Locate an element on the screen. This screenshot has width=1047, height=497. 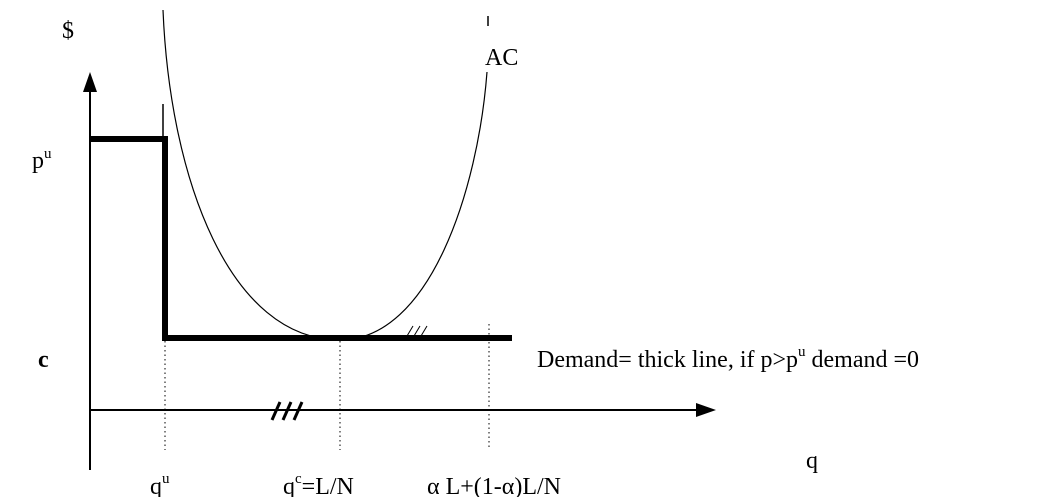
x-axis-label: q is located at coordinates (812, 461).